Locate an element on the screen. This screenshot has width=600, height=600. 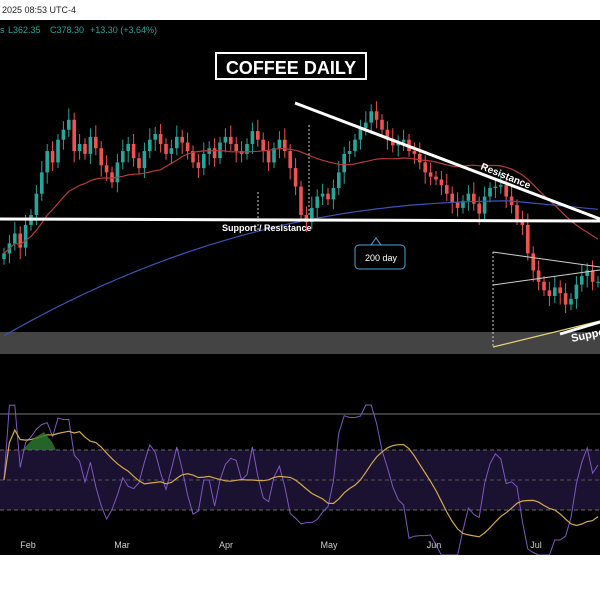
rsi-overbought-fill is located at coordinates (39, 441).